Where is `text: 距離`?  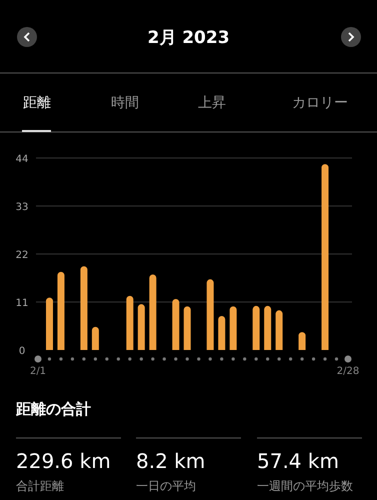 text: 距離 is located at coordinates (37, 103).